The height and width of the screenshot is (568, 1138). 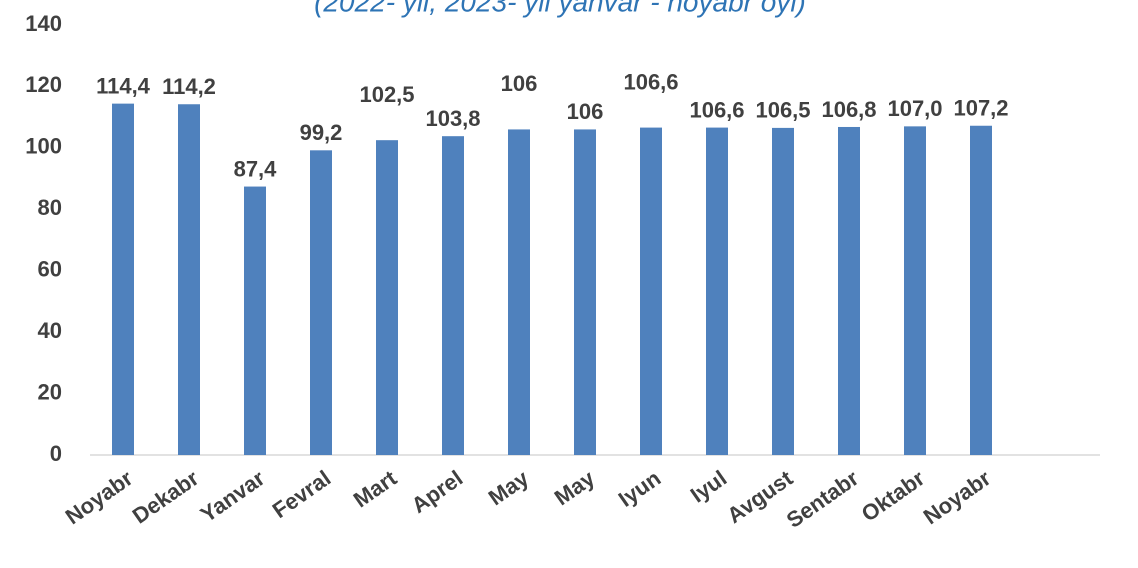 I want to click on x-tick-label: Fevral, so click(x=301, y=494).